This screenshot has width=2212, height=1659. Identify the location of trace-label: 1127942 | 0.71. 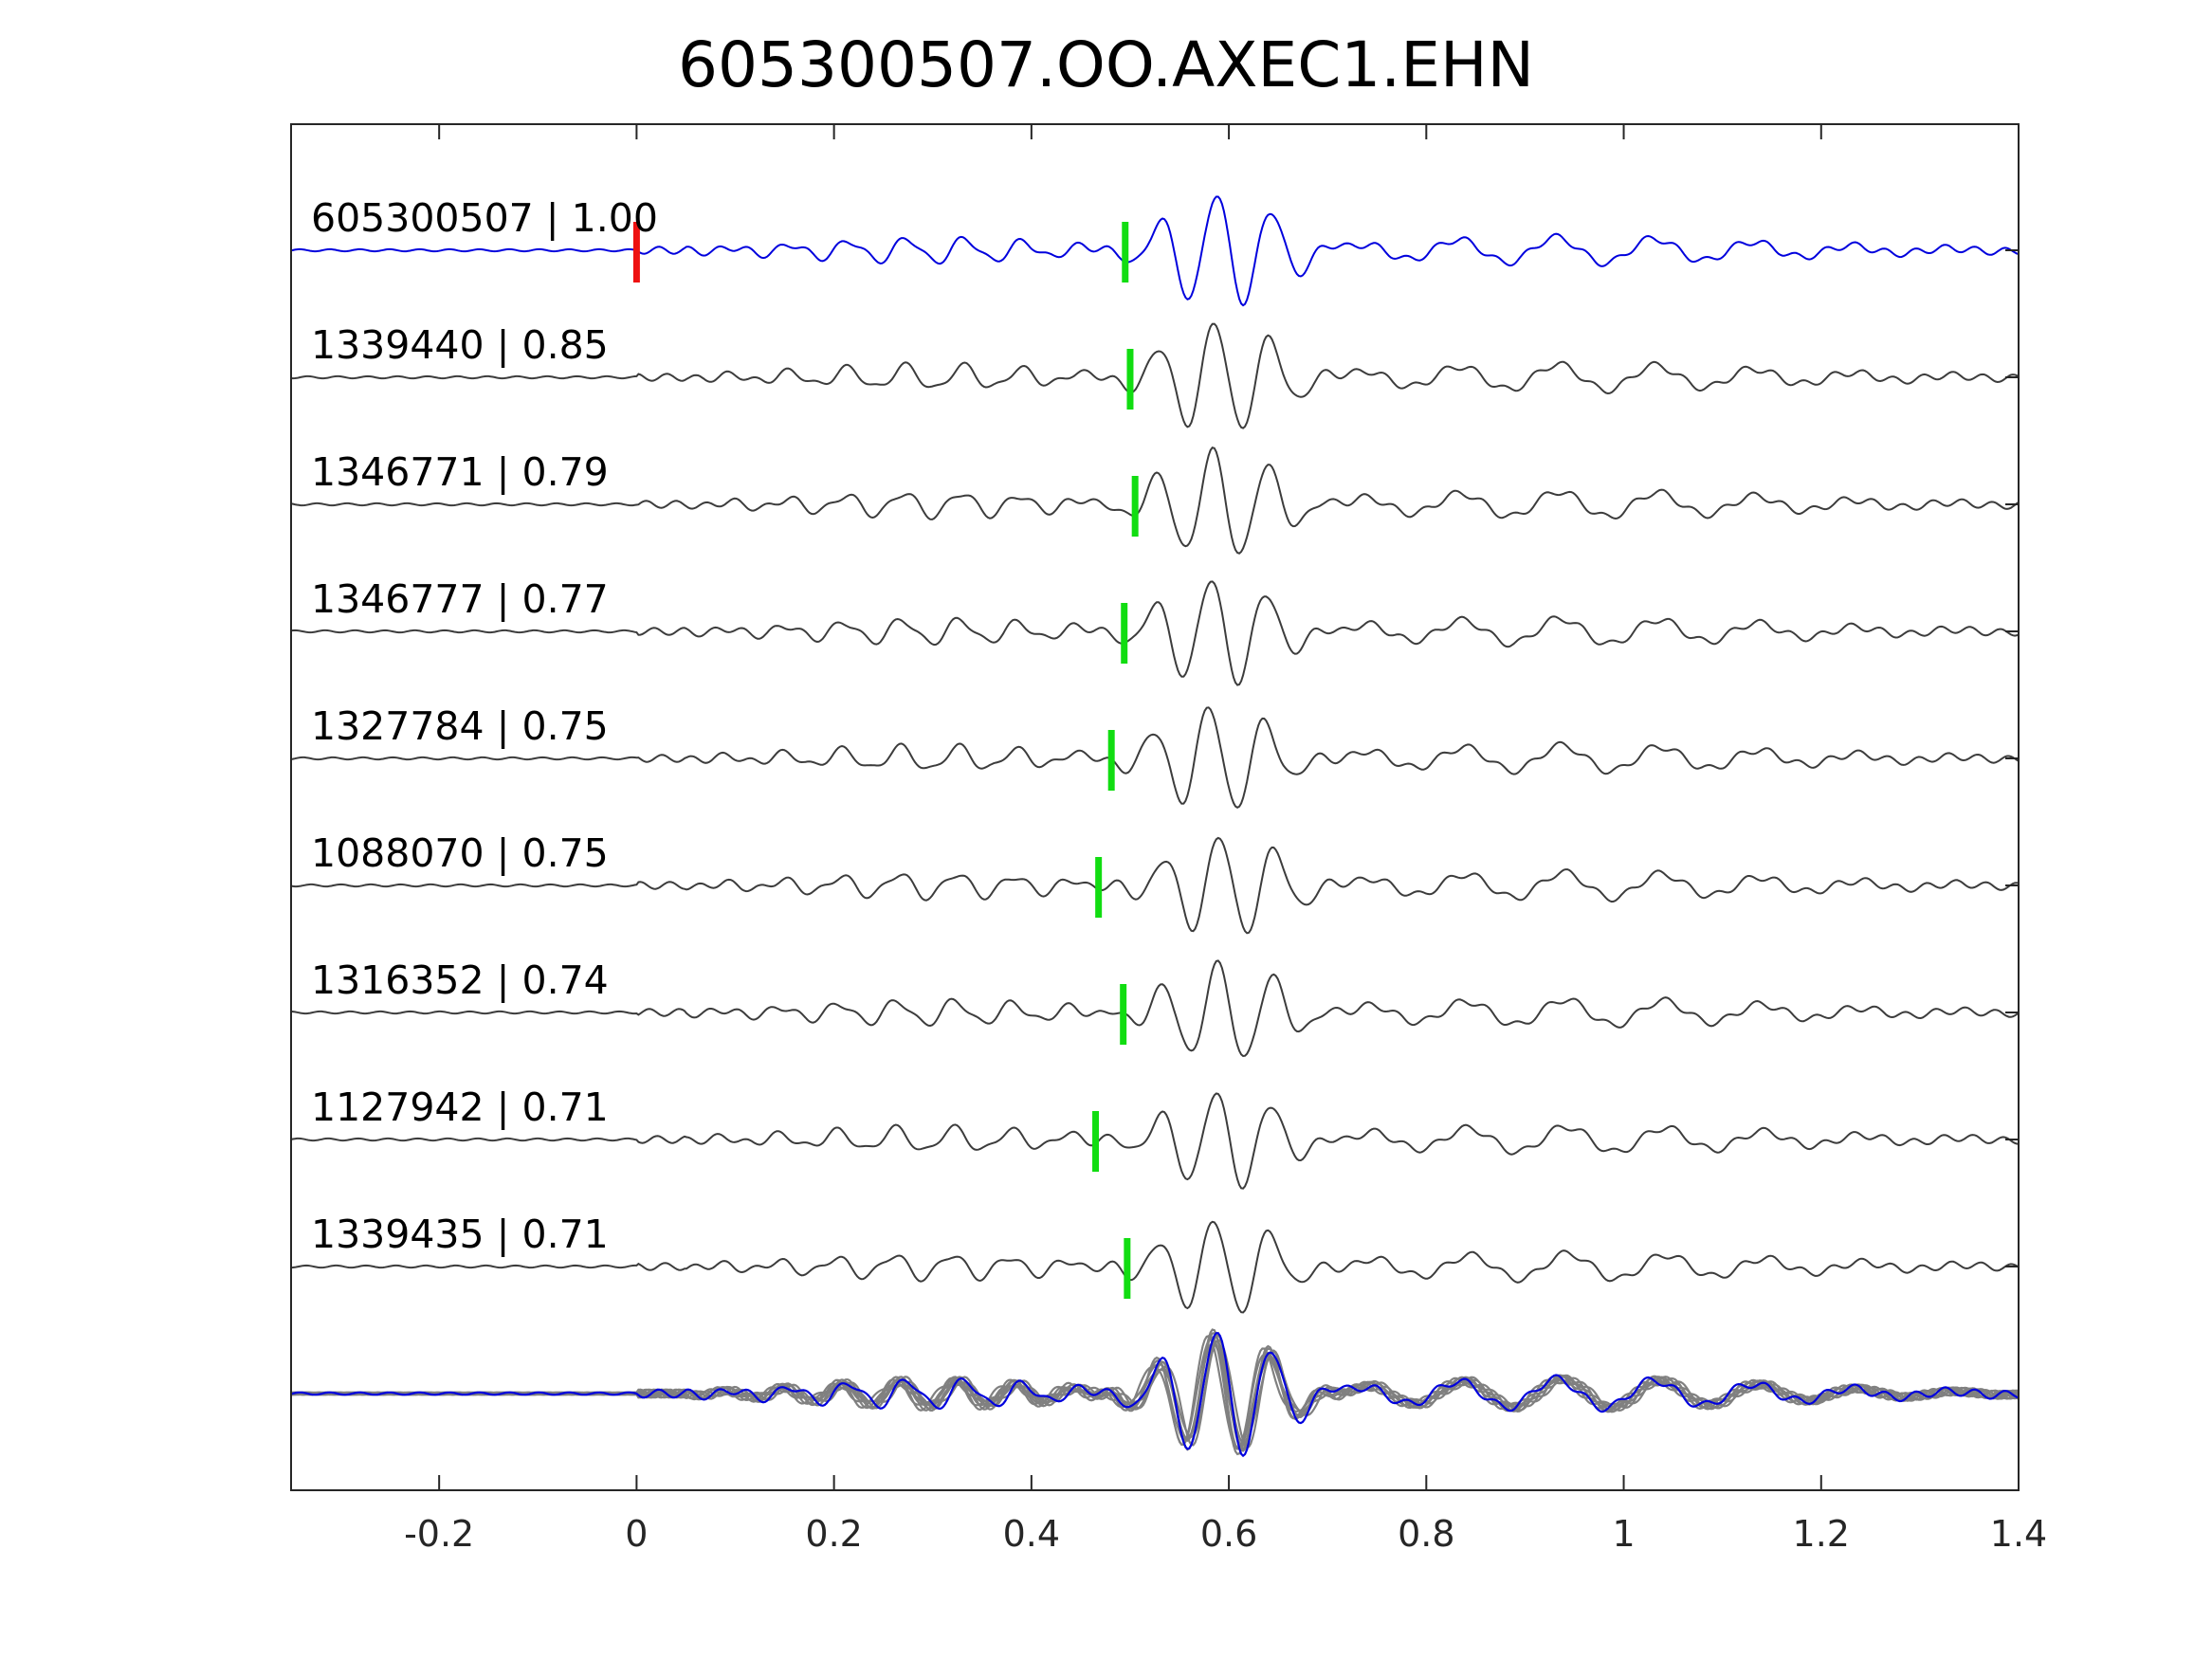
(460, 1107).